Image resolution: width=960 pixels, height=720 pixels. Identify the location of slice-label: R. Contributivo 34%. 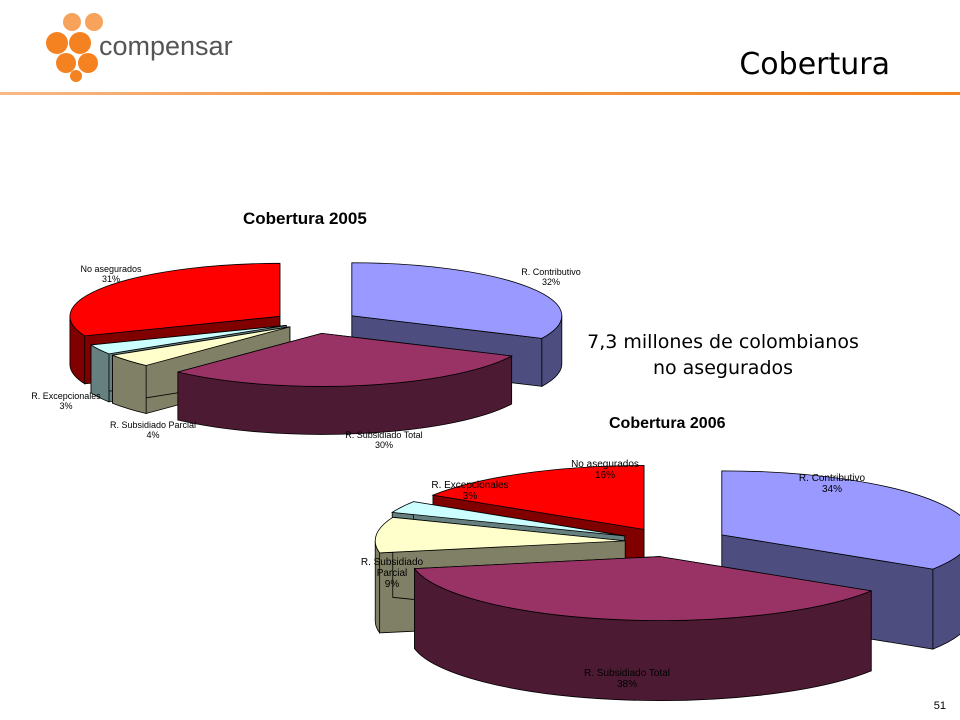
(832, 484).